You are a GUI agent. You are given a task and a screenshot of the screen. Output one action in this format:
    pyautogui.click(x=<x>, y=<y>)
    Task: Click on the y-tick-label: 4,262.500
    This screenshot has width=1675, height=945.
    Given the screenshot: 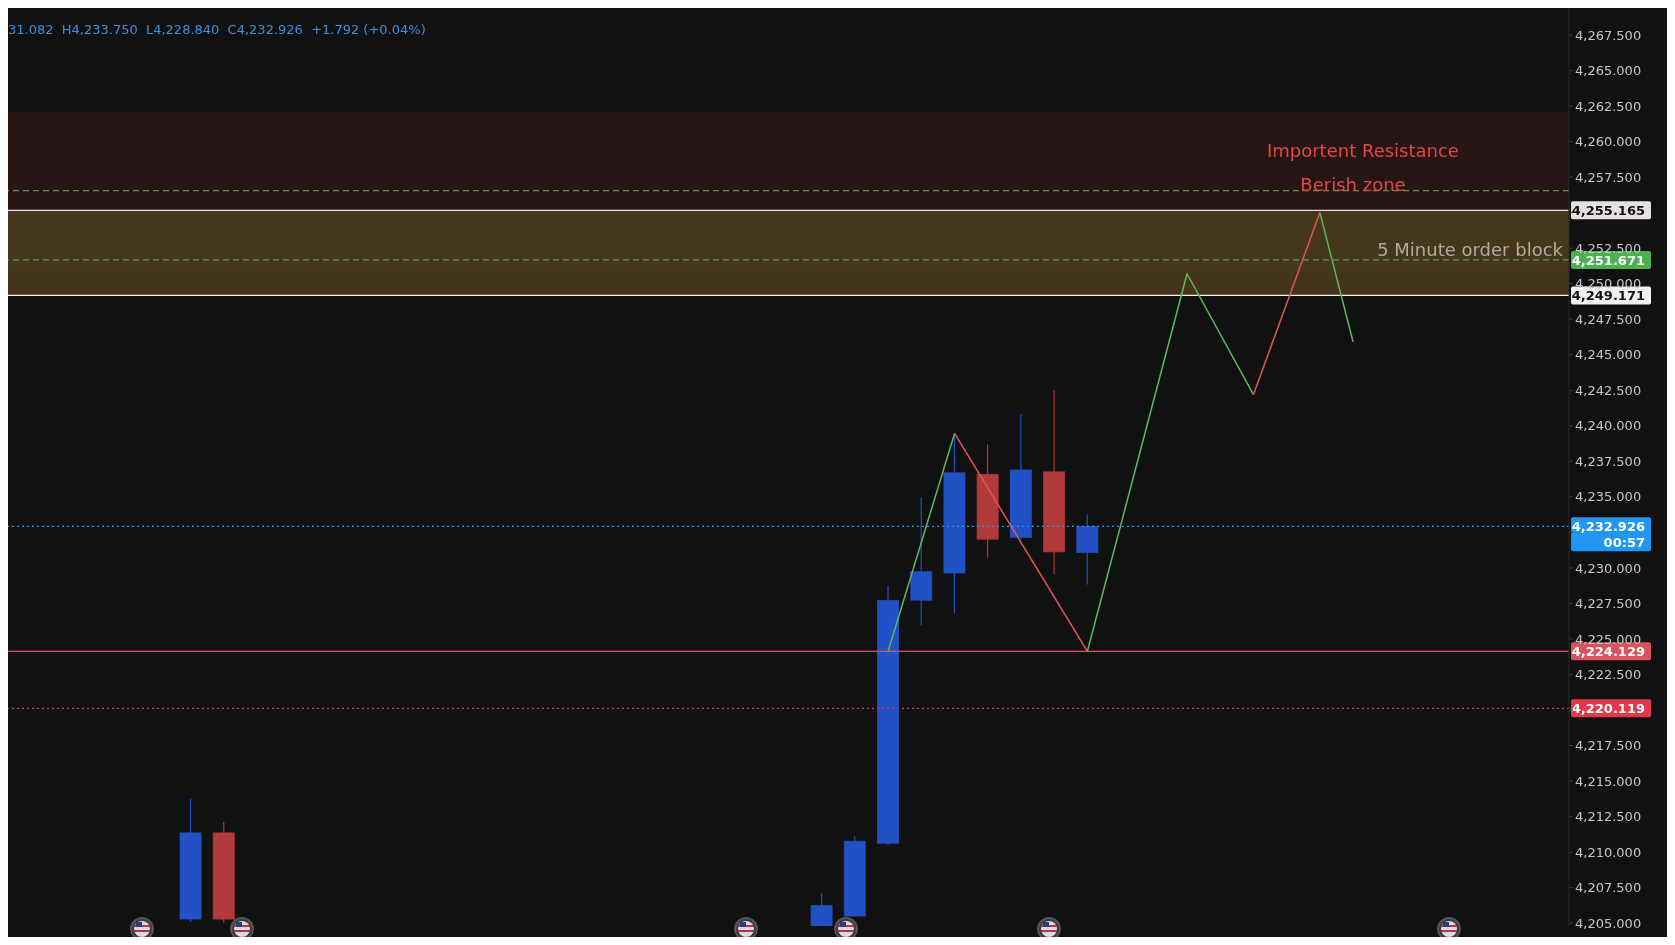 What is the action you would take?
    pyautogui.click(x=1608, y=106)
    